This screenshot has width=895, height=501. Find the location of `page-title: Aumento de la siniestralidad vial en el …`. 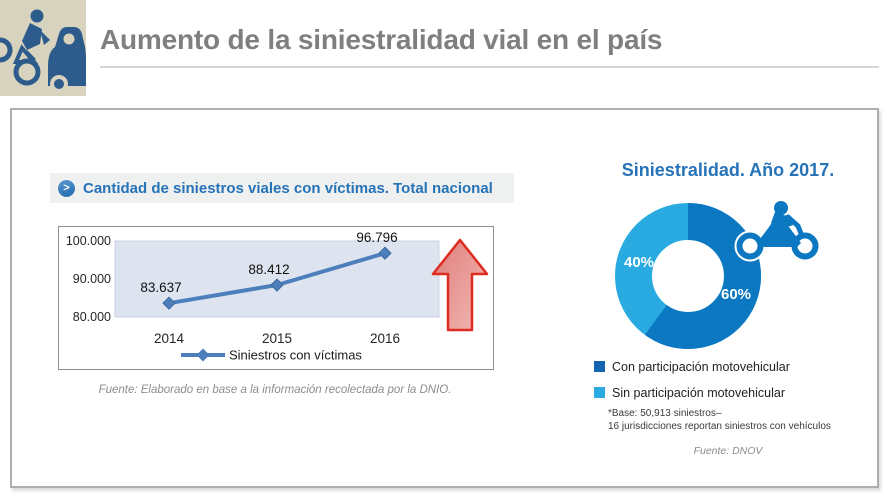

page-title: Aumento de la siniestralidad vial en el … is located at coordinates (381, 39).